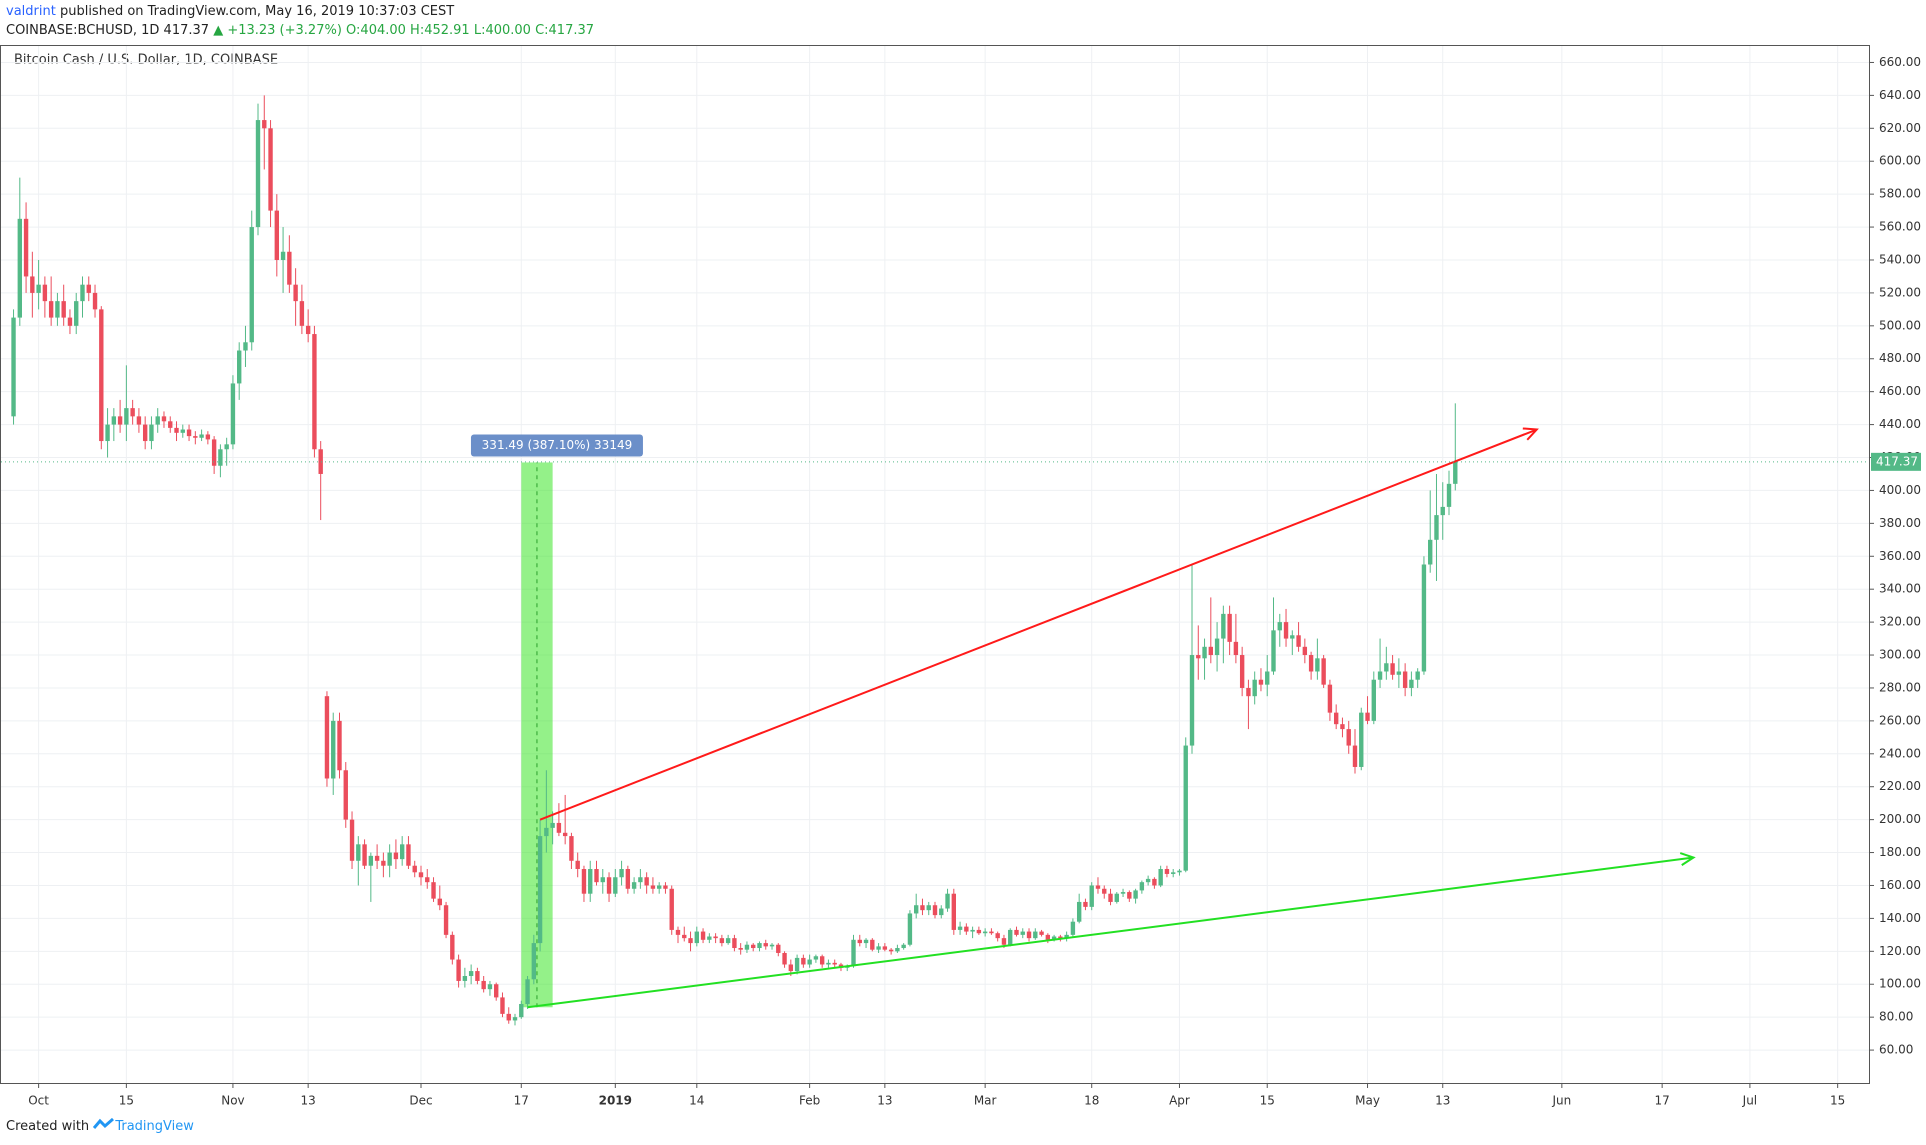 This screenshot has height=1145, width=1926. Describe the element at coordinates (154, 1126) in the screenshot. I see `brand: TradingView` at that location.